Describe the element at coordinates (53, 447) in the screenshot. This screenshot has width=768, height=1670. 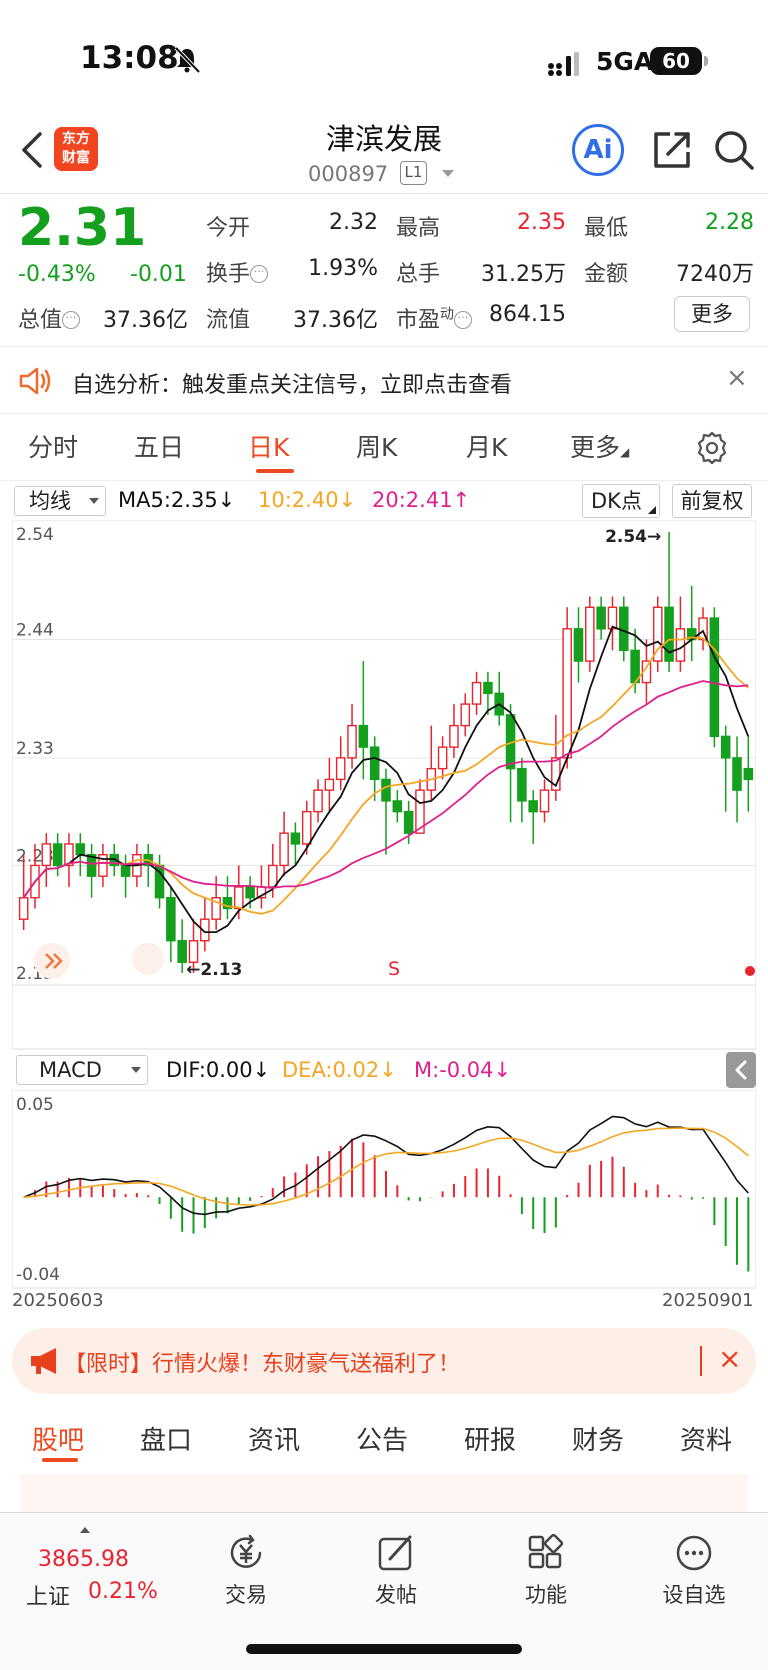
I see `tab-intraday: 分时` at that location.